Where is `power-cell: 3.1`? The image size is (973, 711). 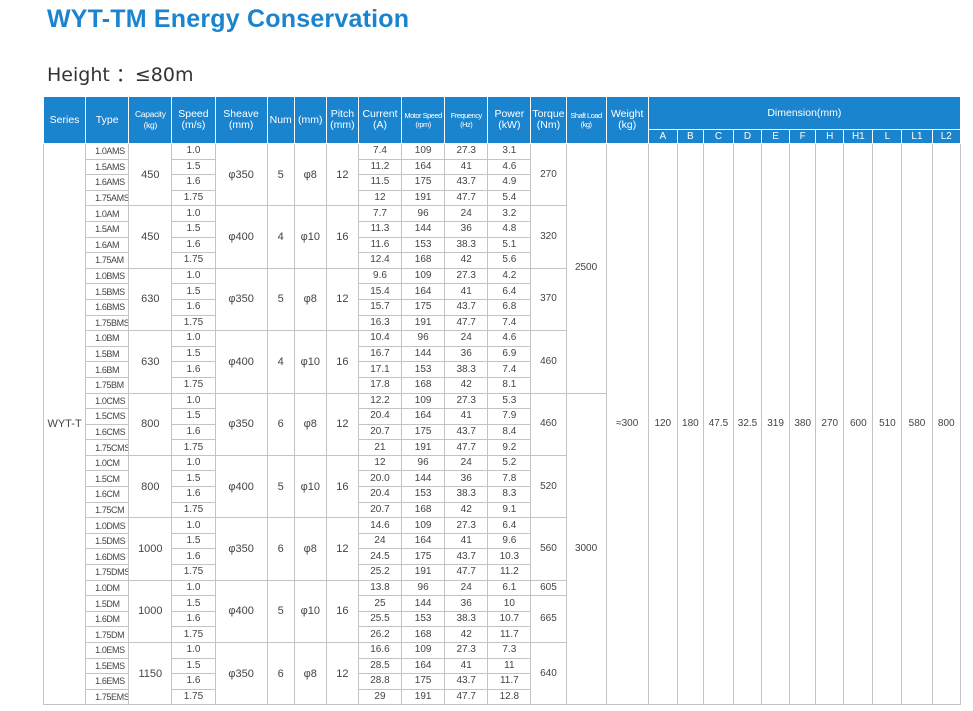 power-cell: 3.1 is located at coordinates (509, 151).